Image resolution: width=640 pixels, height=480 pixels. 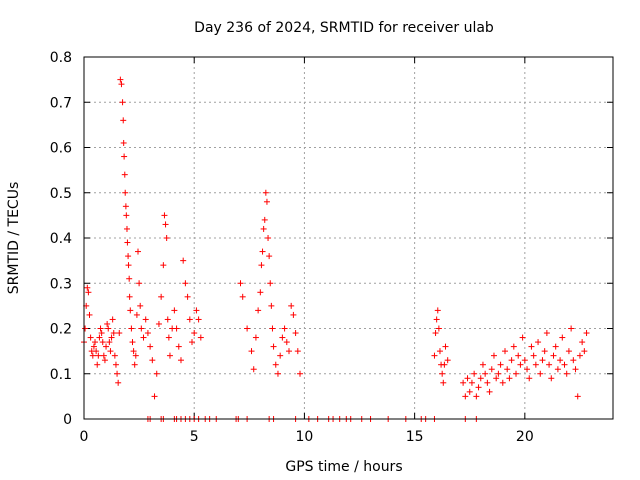 What do you see at coordinates (343, 467) in the screenshot?
I see `x-axis-label: GPS time / hours` at bounding box center [343, 467].